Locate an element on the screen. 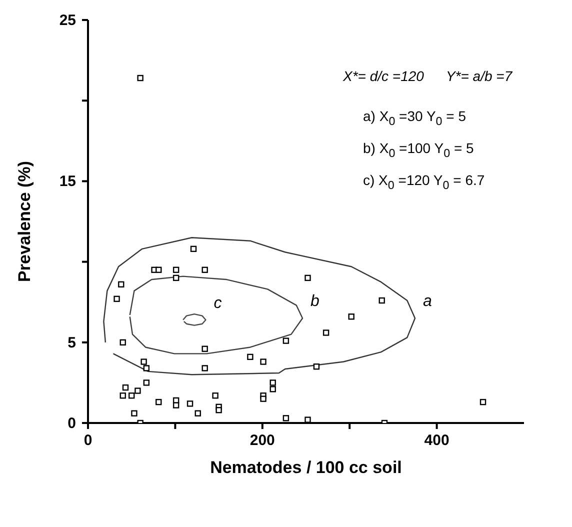 The width and height of the screenshot is (572, 527). annotation: X*= d/c =120 is located at coordinates (383, 76).